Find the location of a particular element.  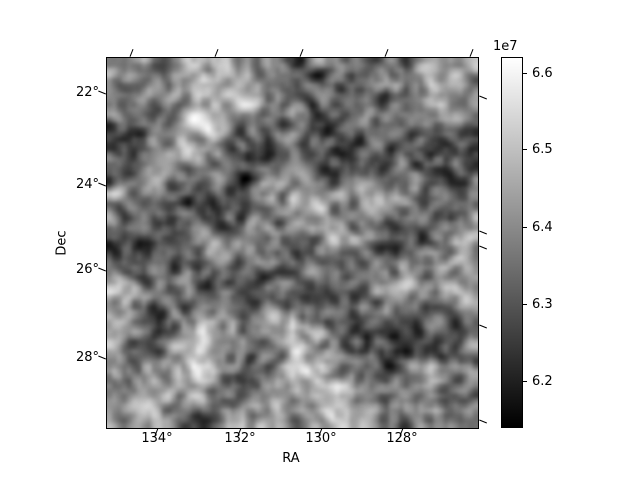

y-axis-label: Dec is located at coordinates (62, 243).